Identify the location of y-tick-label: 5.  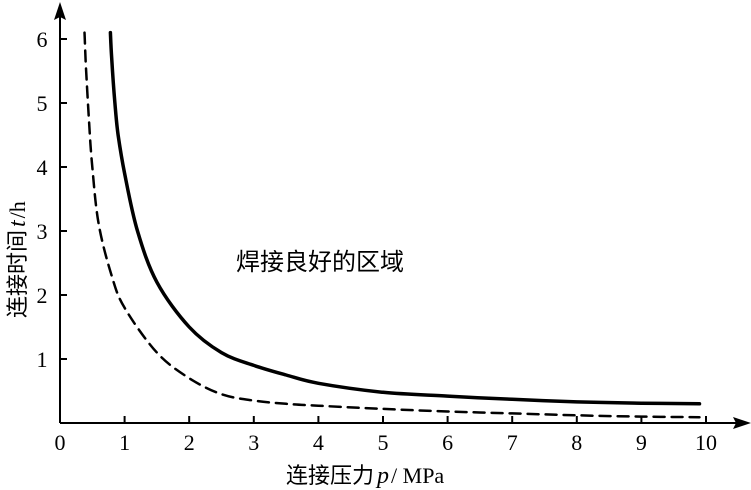
(42, 103).